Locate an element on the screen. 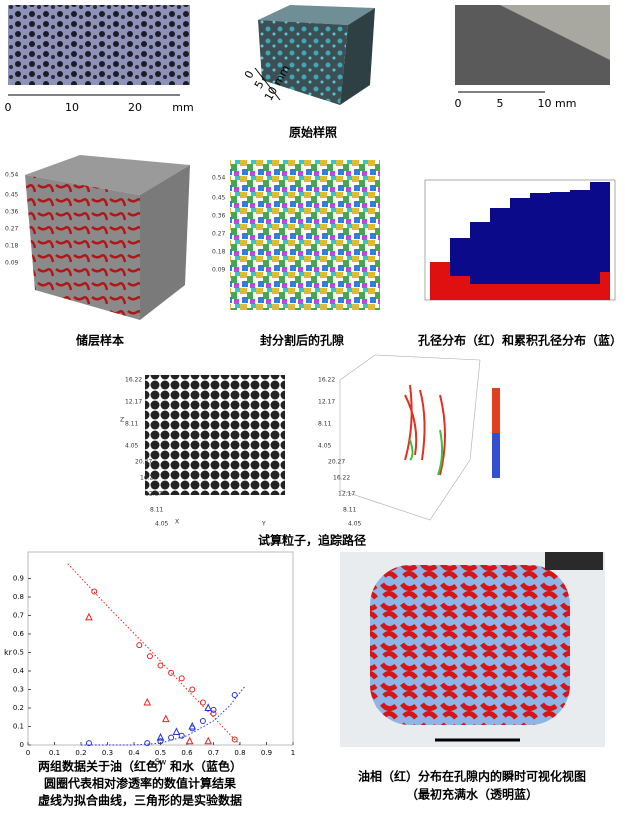 This screenshot has height=814, width=625. cube-side is located at coordinates (165, 242).